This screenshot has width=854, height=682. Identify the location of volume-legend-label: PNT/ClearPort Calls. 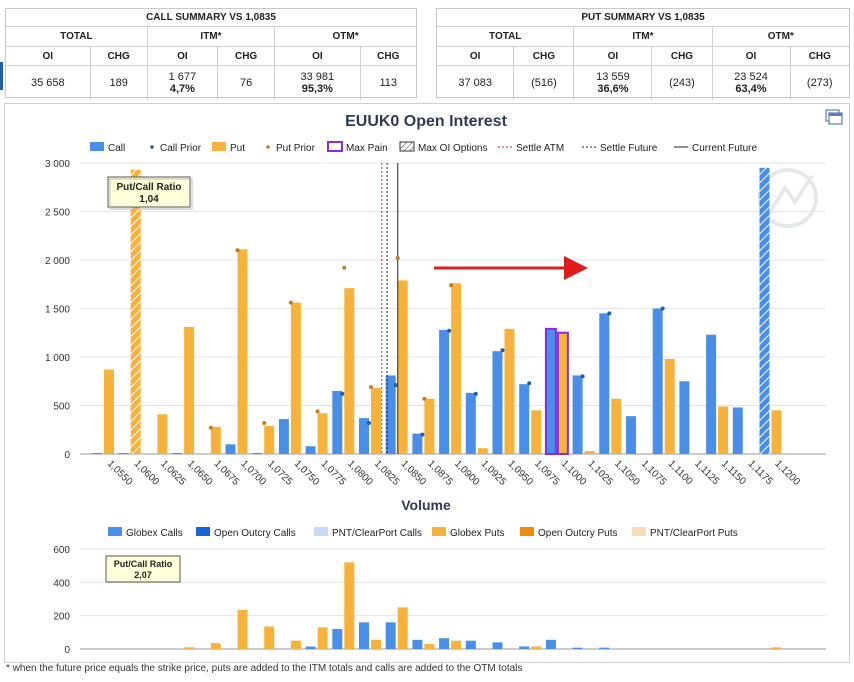
(377, 533).